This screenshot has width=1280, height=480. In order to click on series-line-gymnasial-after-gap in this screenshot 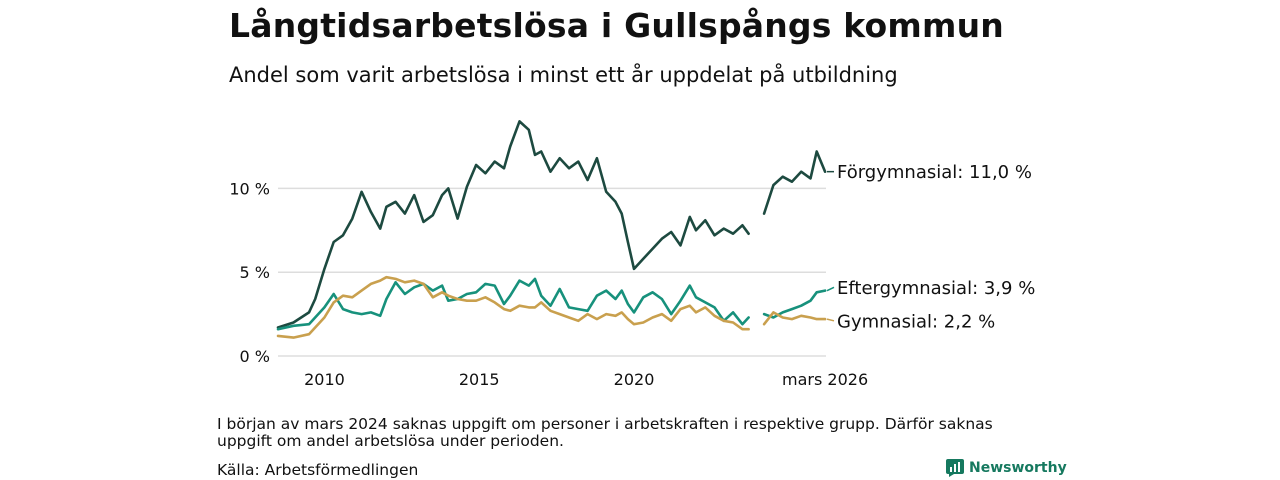, I will do `click(794, 318)`.